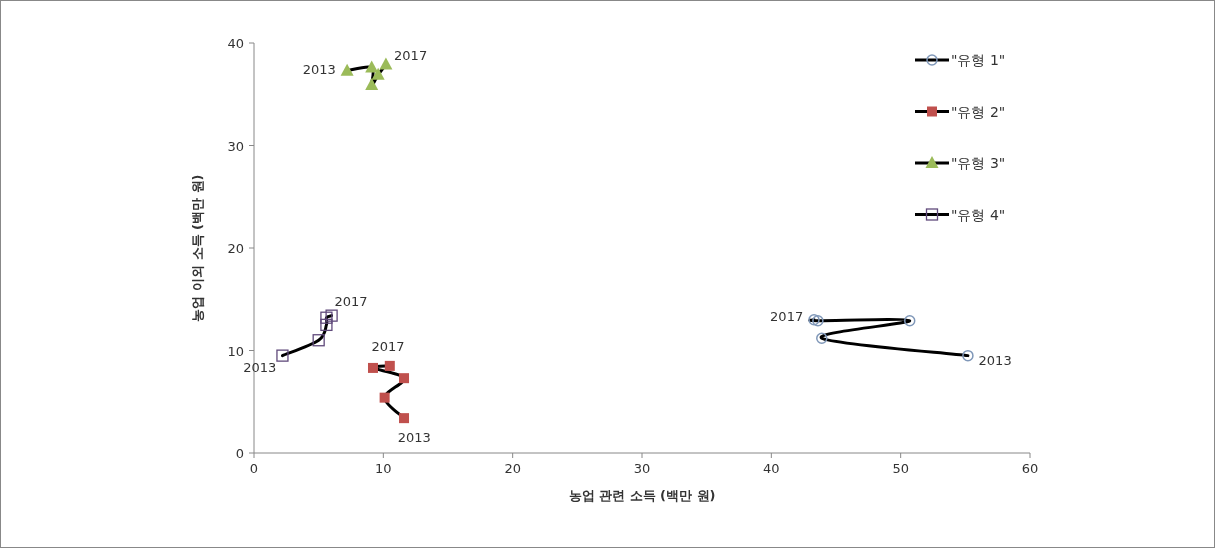 This screenshot has height=548, width=1215. Describe the element at coordinates (642, 468) in the screenshot. I see `x-tick-label: 30` at that location.